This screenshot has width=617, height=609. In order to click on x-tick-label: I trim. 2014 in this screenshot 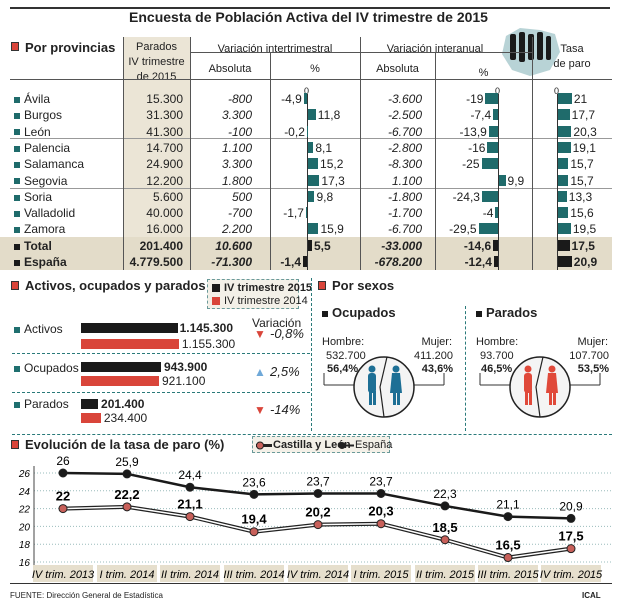, I will do `click(126, 575)`.